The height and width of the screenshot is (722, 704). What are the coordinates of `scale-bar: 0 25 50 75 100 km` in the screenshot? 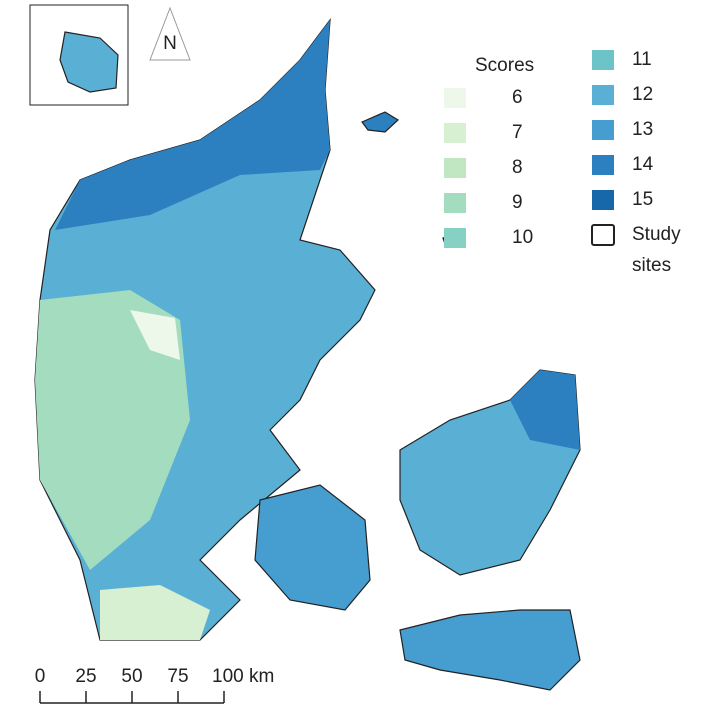 It's located at (154, 685).